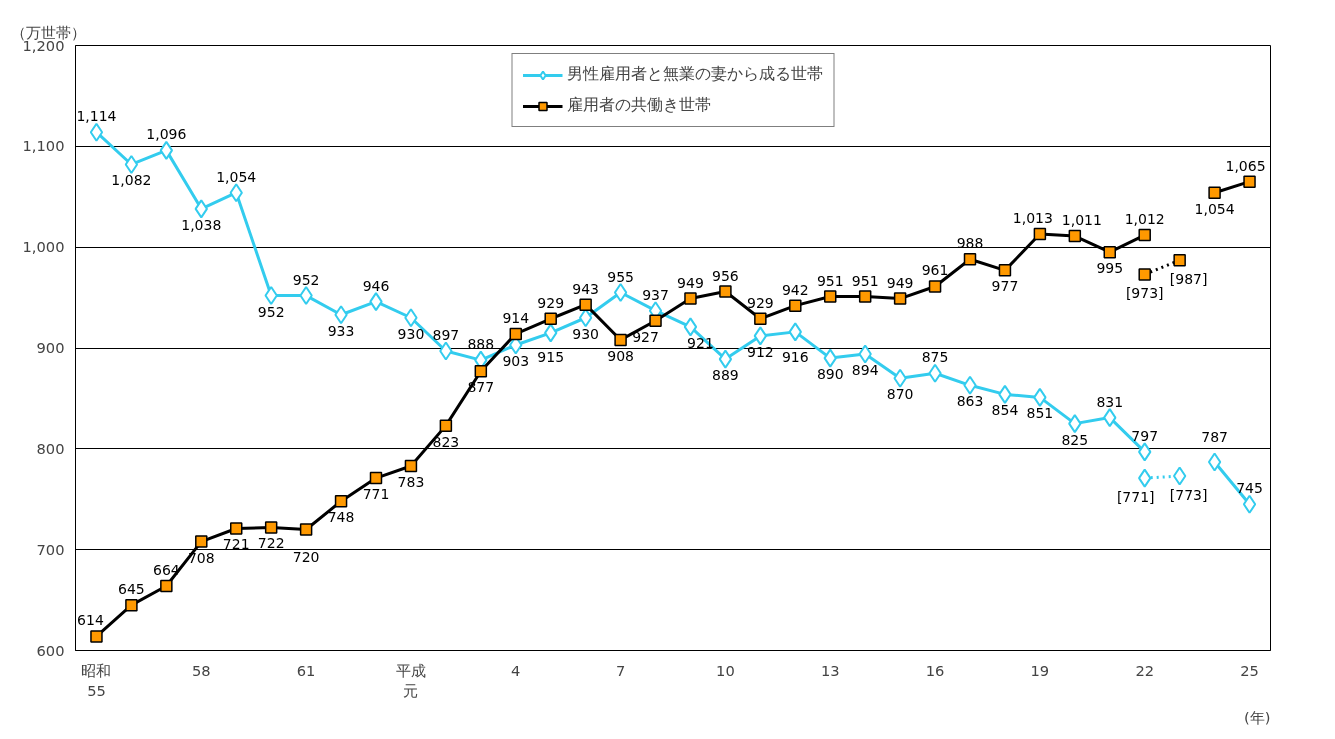 Image resolution: width=1335 pixels, height=739 pixels. Describe the element at coordinates (551, 356) in the screenshot. I see `data-label: 915` at that location.